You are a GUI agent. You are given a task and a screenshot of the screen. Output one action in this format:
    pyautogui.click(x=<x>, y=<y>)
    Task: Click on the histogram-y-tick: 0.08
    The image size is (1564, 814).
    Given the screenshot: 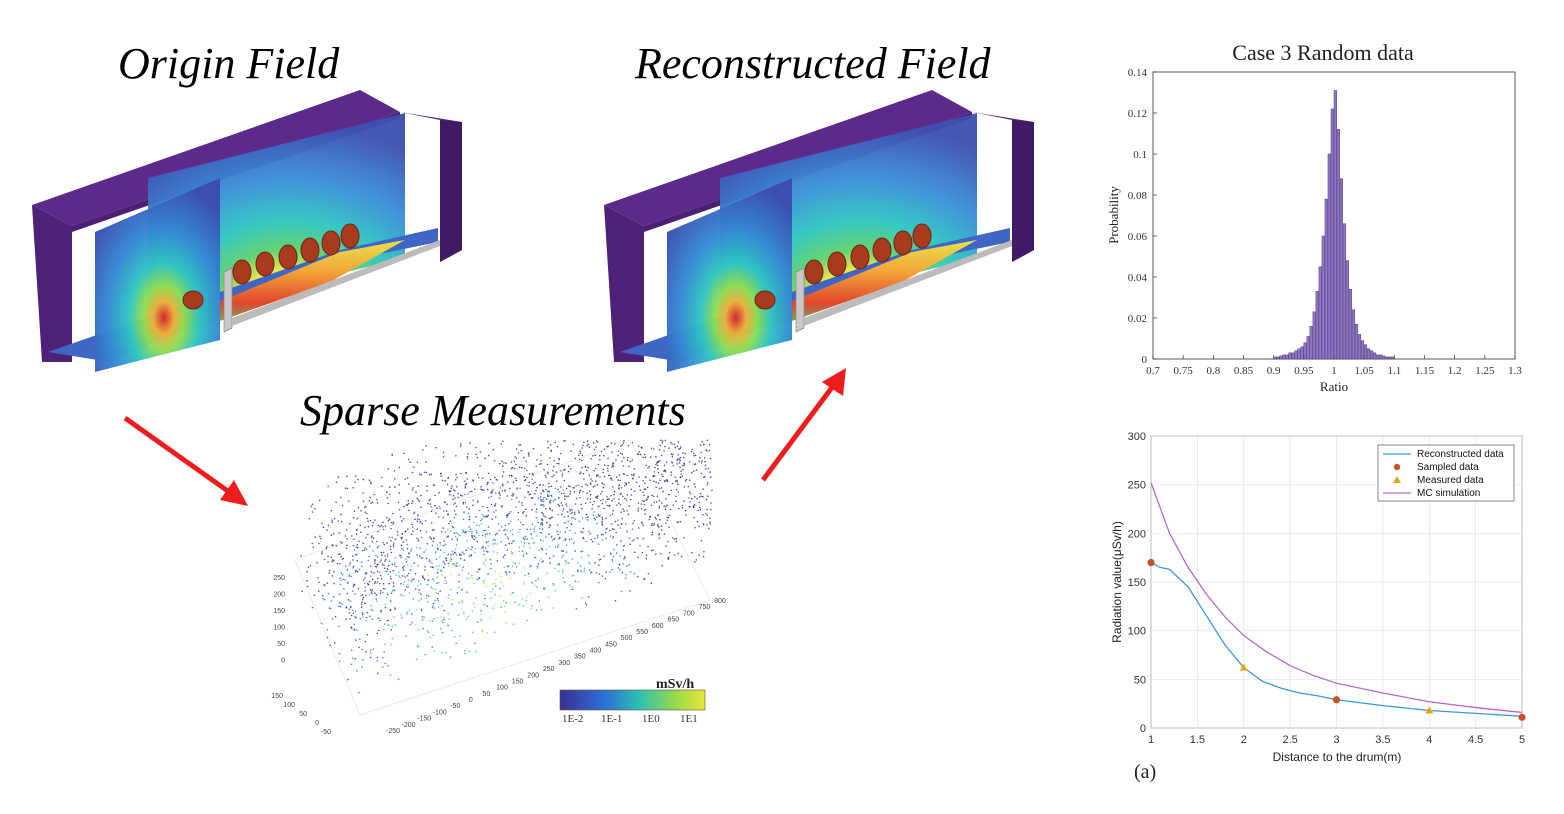 What is the action you would take?
    pyautogui.click(x=1138, y=196)
    